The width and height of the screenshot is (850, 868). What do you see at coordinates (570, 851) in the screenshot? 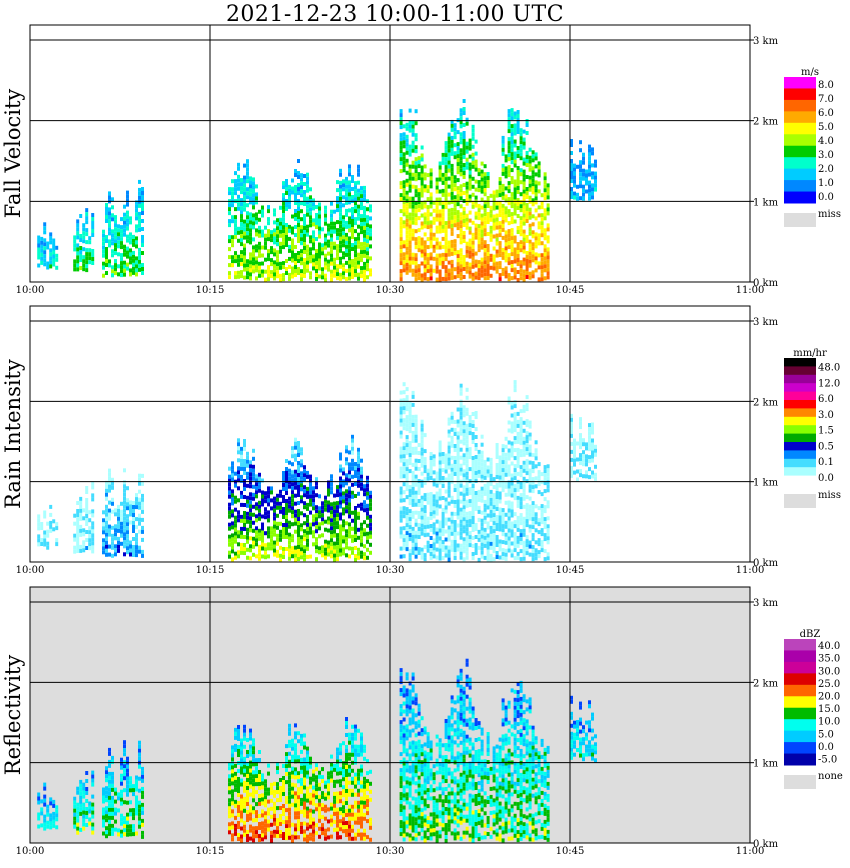
I see `panel-3-xtick-label-3: 10:45` at bounding box center [570, 851].